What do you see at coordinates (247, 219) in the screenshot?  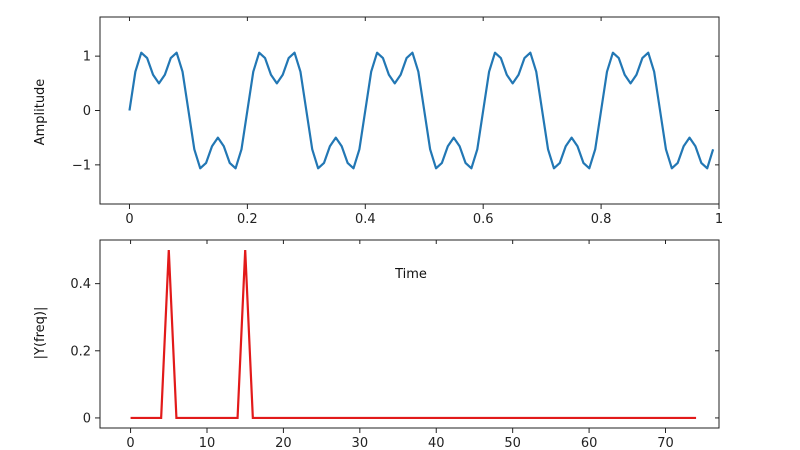 I see `top-x-tick-label: 0.2` at bounding box center [247, 219].